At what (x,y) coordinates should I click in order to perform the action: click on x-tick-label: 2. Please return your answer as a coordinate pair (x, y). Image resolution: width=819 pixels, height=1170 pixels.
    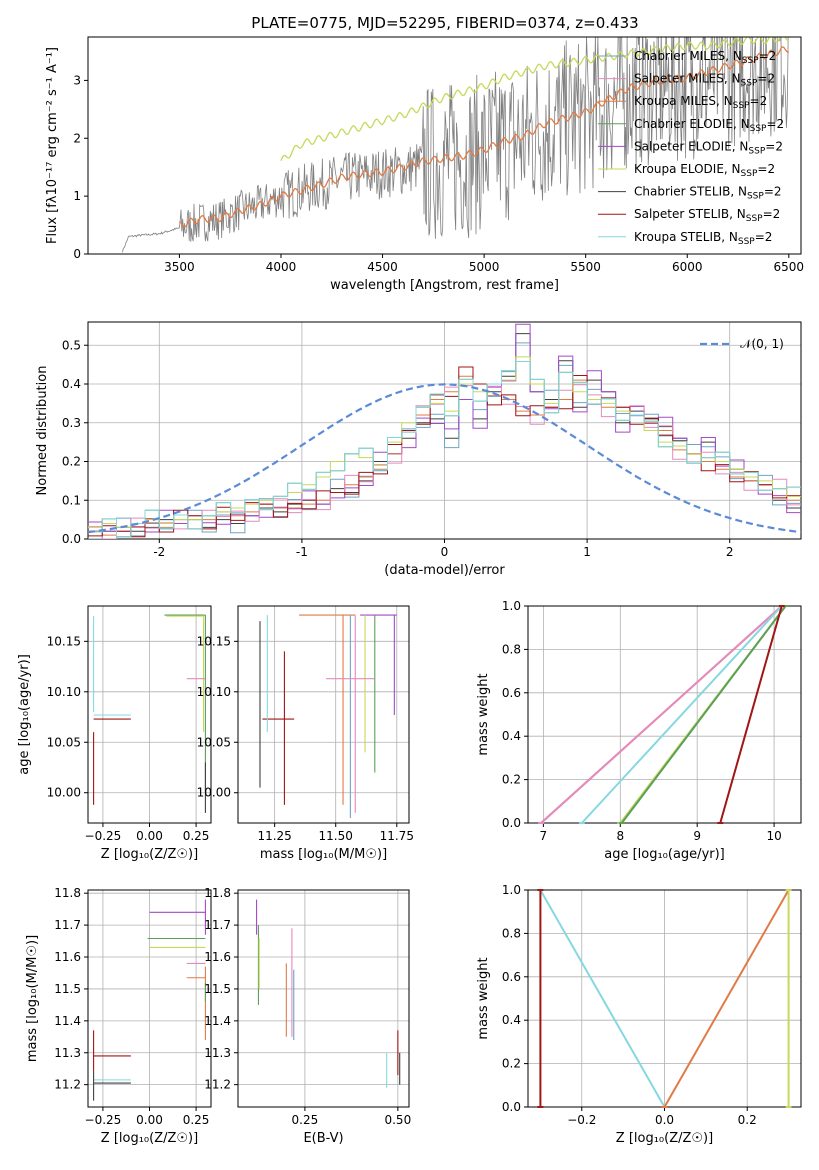
    Looking at the image, I should click on (730, 552).